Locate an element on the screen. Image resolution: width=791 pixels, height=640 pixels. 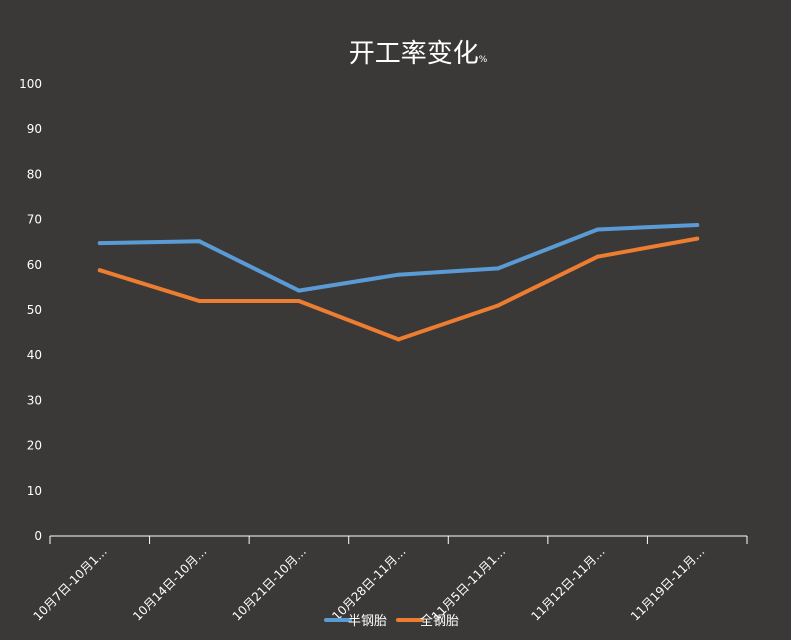
legend: 半钢胎 全钢胎 is located at coordinates (391, 621).